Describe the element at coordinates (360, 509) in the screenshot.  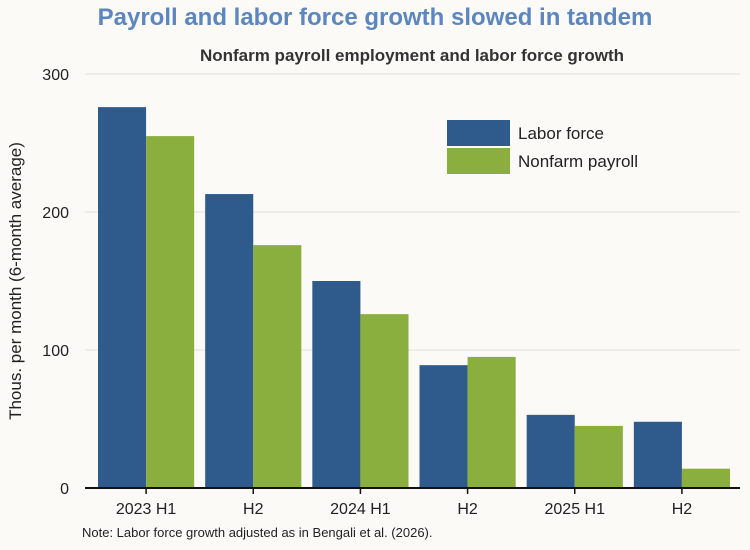
I see `x-tick-label: 2024 H1` at that location.